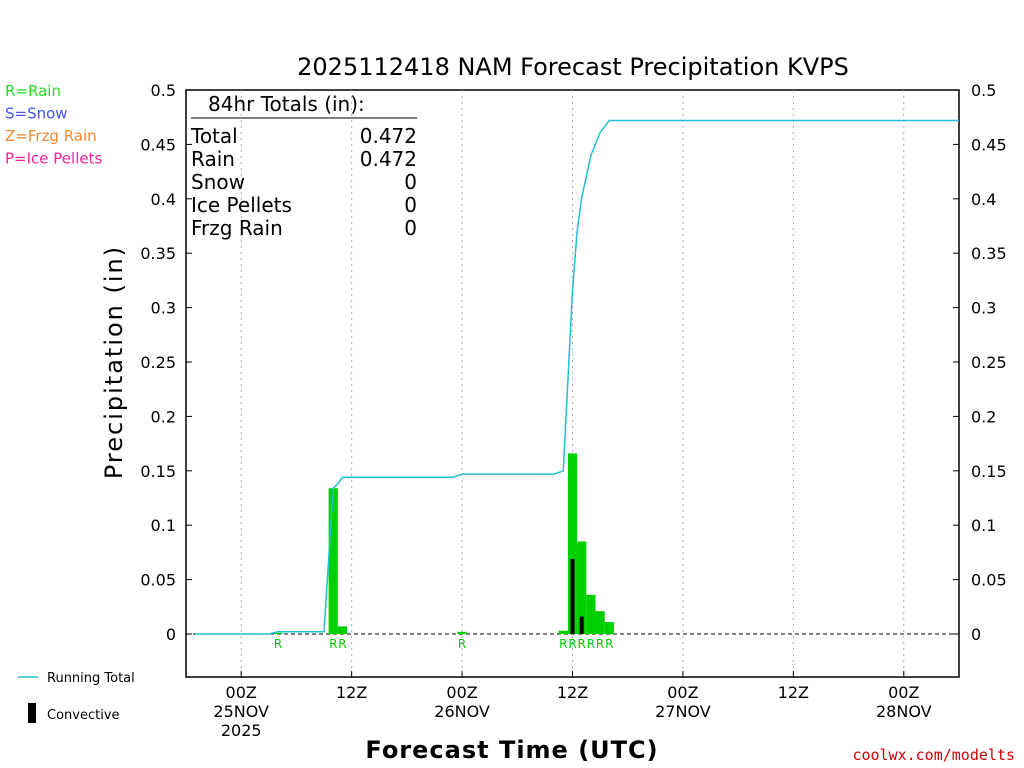 Image resolution: width=1024 pixels, height=768 pixels. I want to click on y-axis-left: 0 0.05 0.1 0.15 0.2 0.25 0.3 0.35 0.4 0.45 0.5, so click(166, 362).